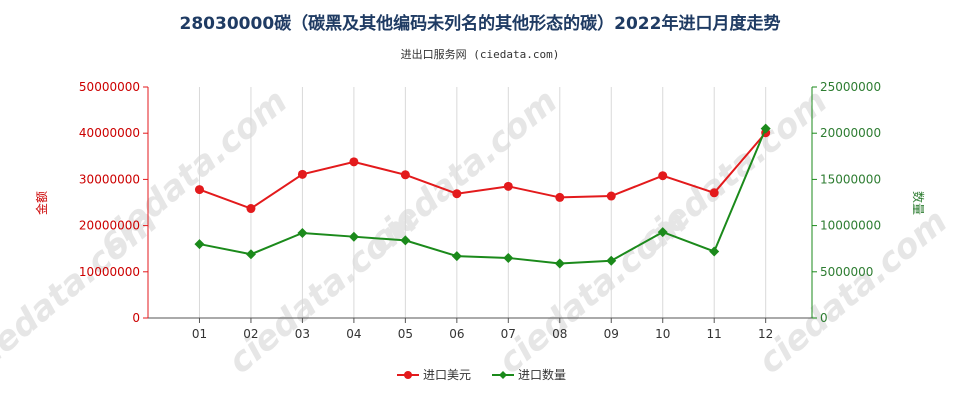 Image resolution: width=960 pixels, height=400 pixels. What do you see at coordinates (559, 334) in the screenshot?
I see `x-tick-label: 08` at bounding box center [559, 334].